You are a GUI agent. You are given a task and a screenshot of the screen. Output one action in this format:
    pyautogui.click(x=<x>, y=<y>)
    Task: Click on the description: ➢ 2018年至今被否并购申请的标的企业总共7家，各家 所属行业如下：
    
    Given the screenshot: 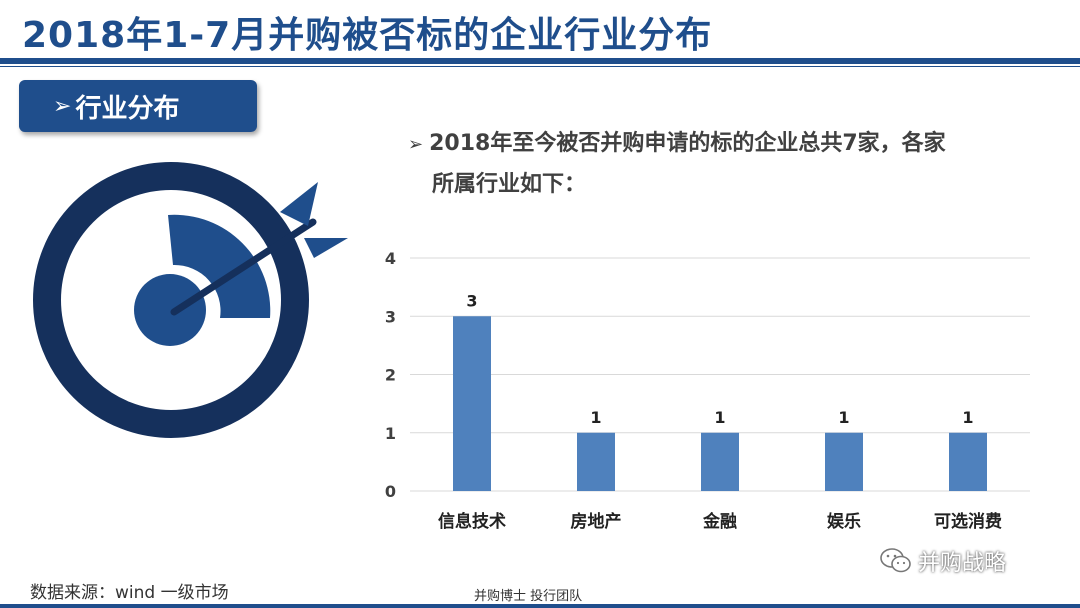 What is the action you would take?
    pyautogui.click(x=713, y=164)
    